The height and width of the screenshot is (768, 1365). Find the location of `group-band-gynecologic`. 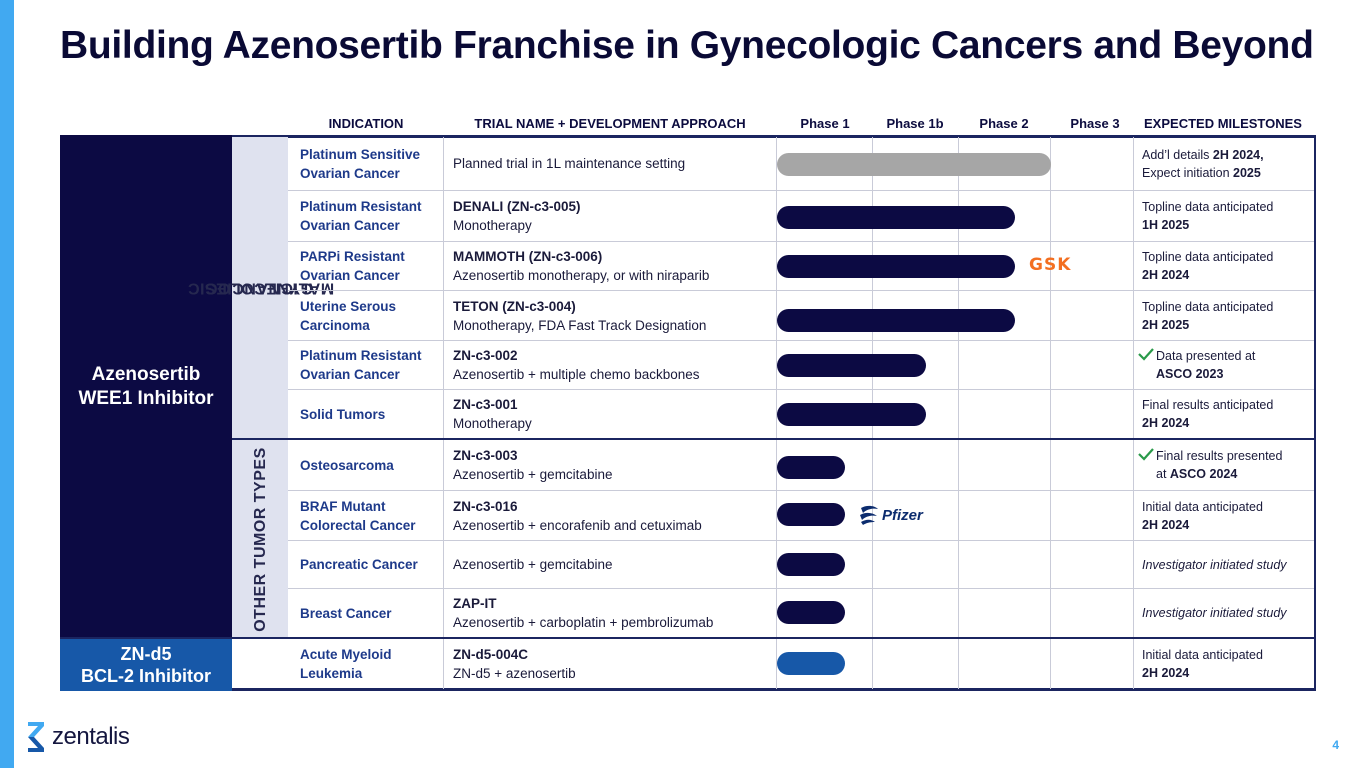

group-band-gynecologic is located at coordinates (260, 287).